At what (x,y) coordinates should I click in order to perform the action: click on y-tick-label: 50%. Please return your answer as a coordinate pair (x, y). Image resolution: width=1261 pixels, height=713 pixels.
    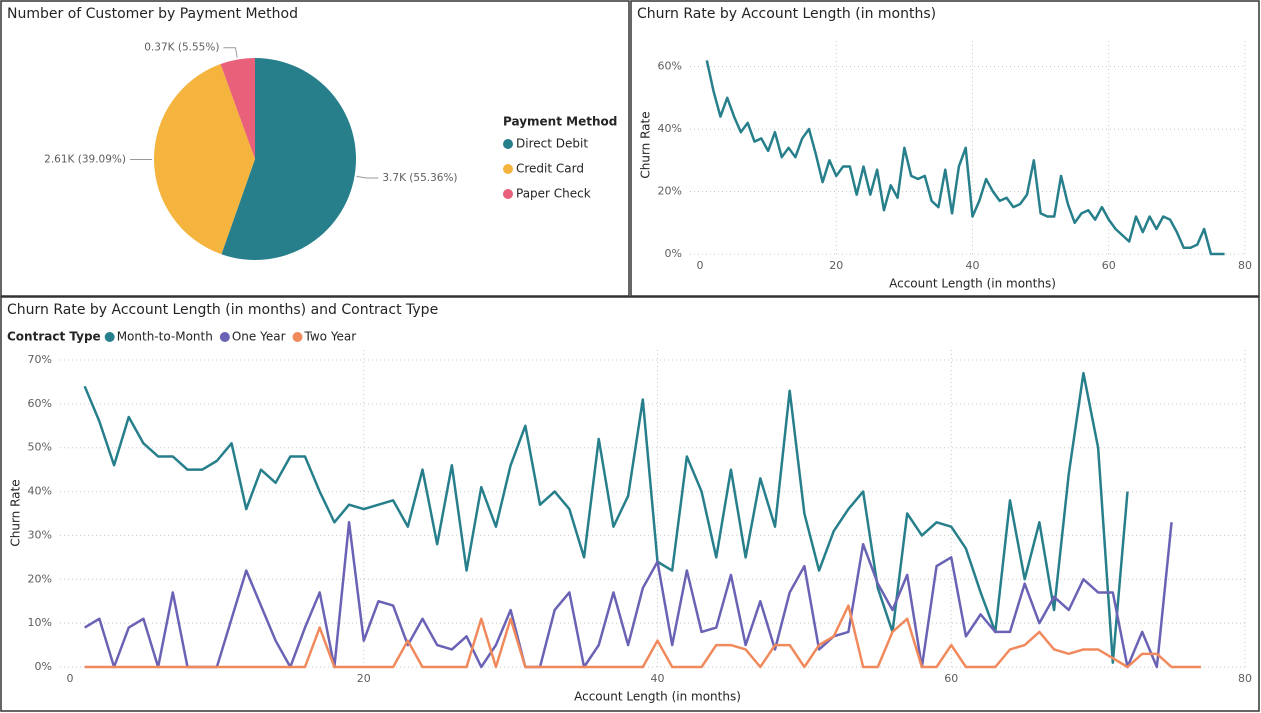
    Looking at the image, I should click on (40, 447).